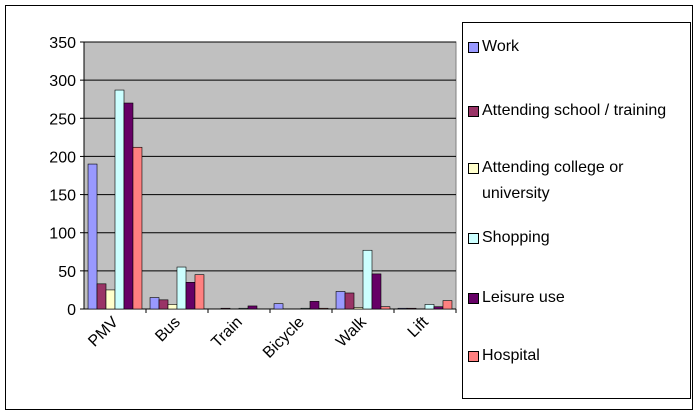 This screenshot has height=416, width=697. What do you see at coordinates (71, 310) in the screenshot?
I see `y-tick-label: 0` at bounding box center [71, 310].